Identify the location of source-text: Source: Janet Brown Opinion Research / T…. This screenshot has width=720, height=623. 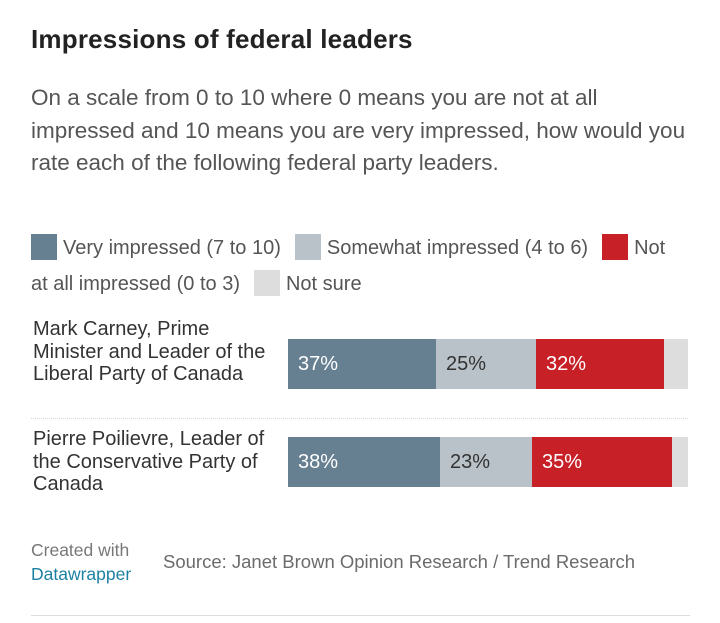
(399, 561).